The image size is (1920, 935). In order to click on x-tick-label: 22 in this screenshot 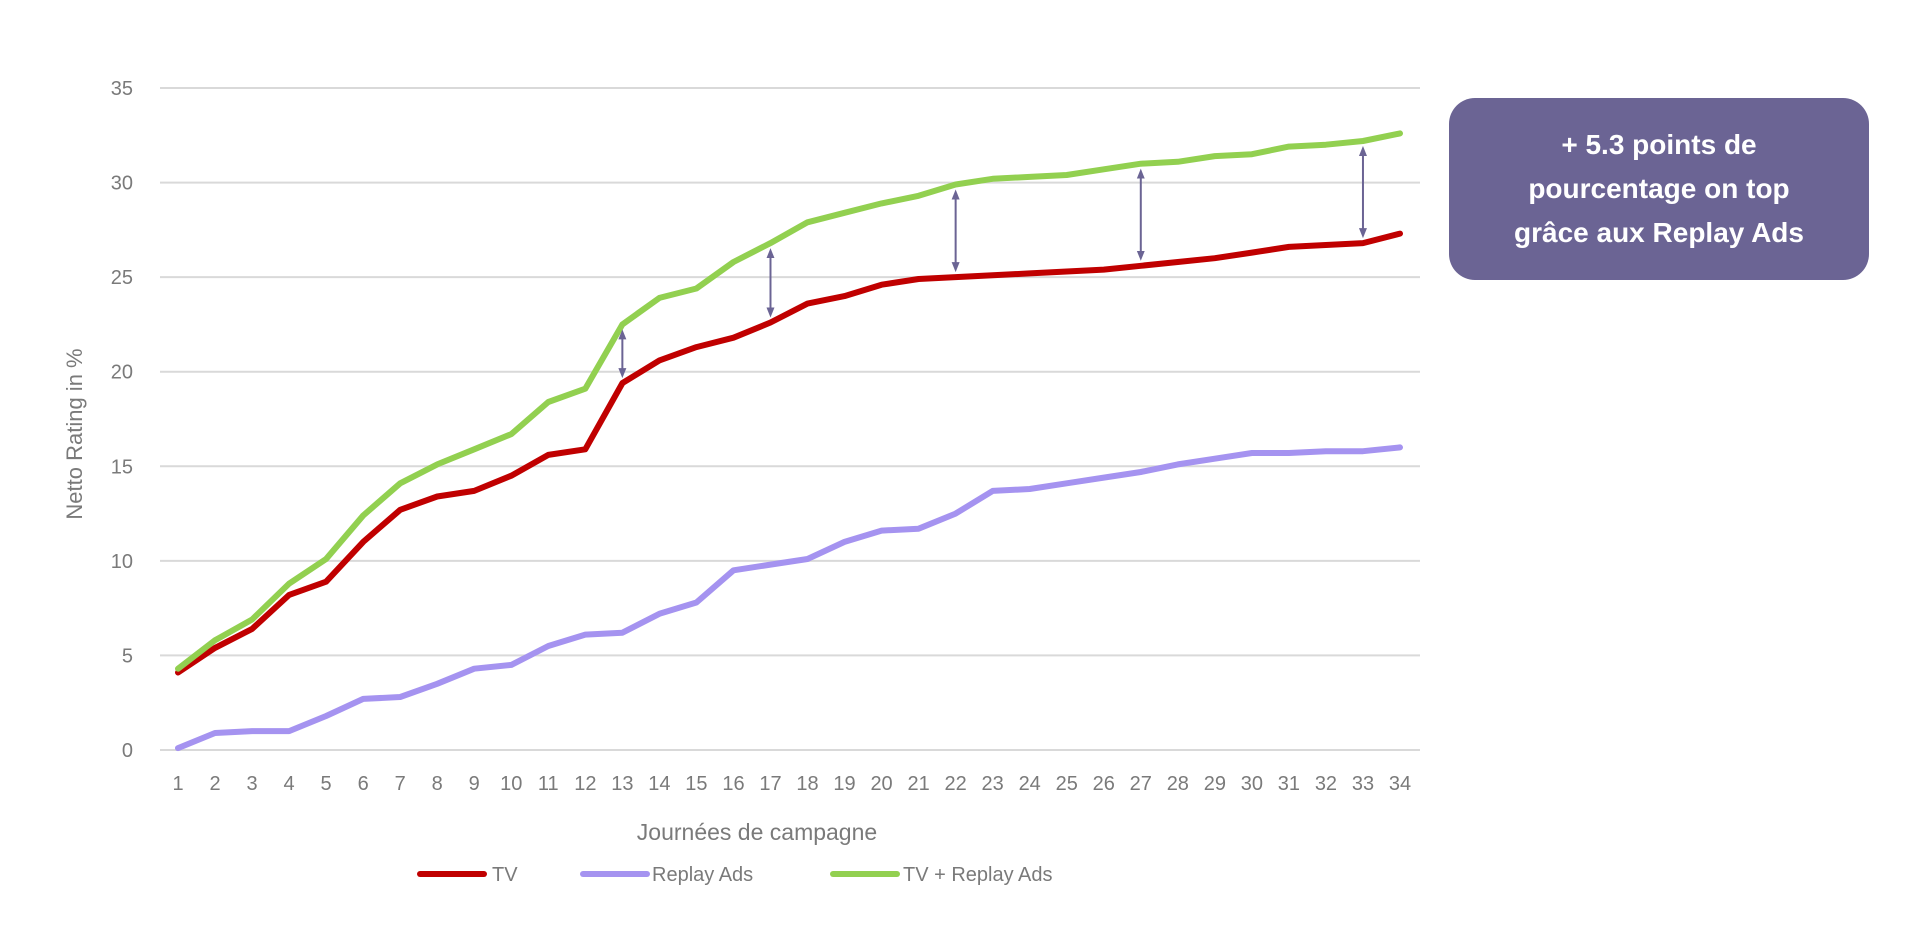, I will do `click(956, 784)`.